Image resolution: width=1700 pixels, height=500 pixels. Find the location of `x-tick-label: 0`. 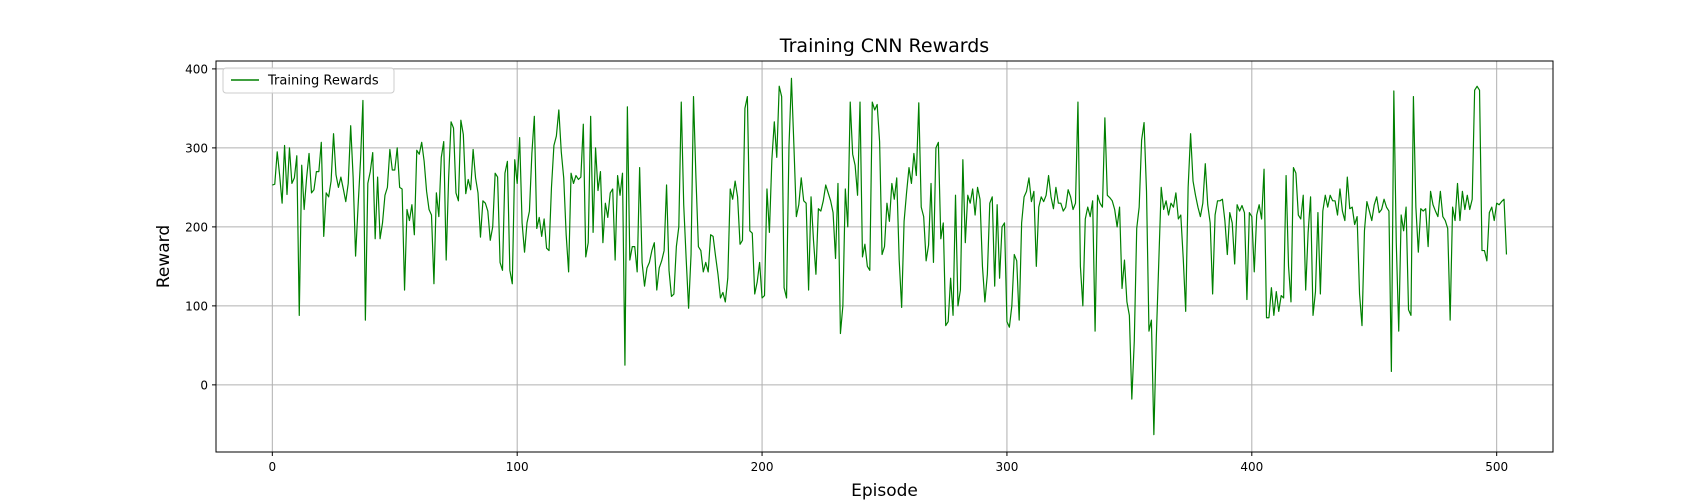

x-tick-label: 0 is located at coordinates (273, 467).